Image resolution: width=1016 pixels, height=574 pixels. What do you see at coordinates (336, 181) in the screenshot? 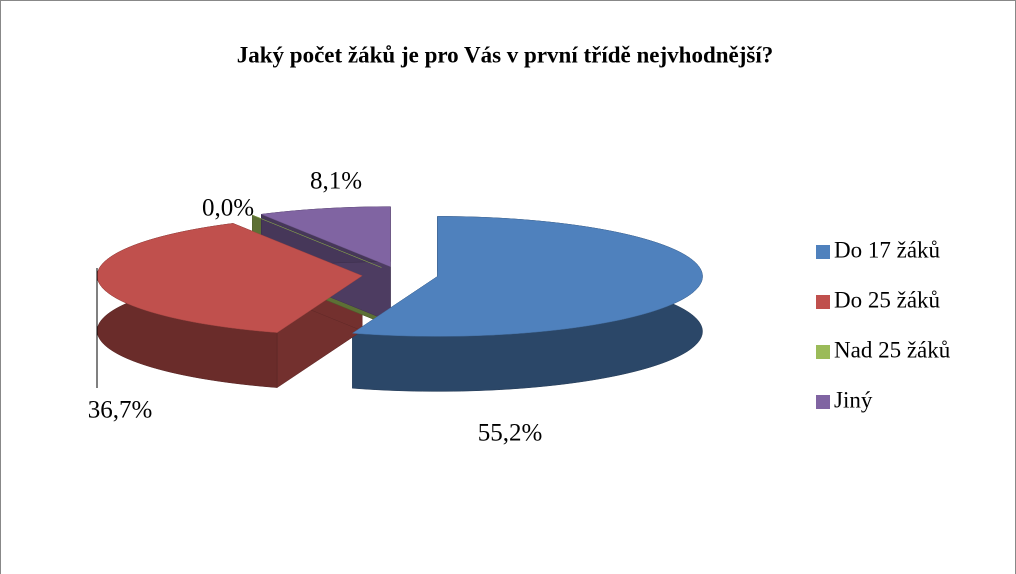
I see `data-label: 8,1%` at bounding box center [336, 181].